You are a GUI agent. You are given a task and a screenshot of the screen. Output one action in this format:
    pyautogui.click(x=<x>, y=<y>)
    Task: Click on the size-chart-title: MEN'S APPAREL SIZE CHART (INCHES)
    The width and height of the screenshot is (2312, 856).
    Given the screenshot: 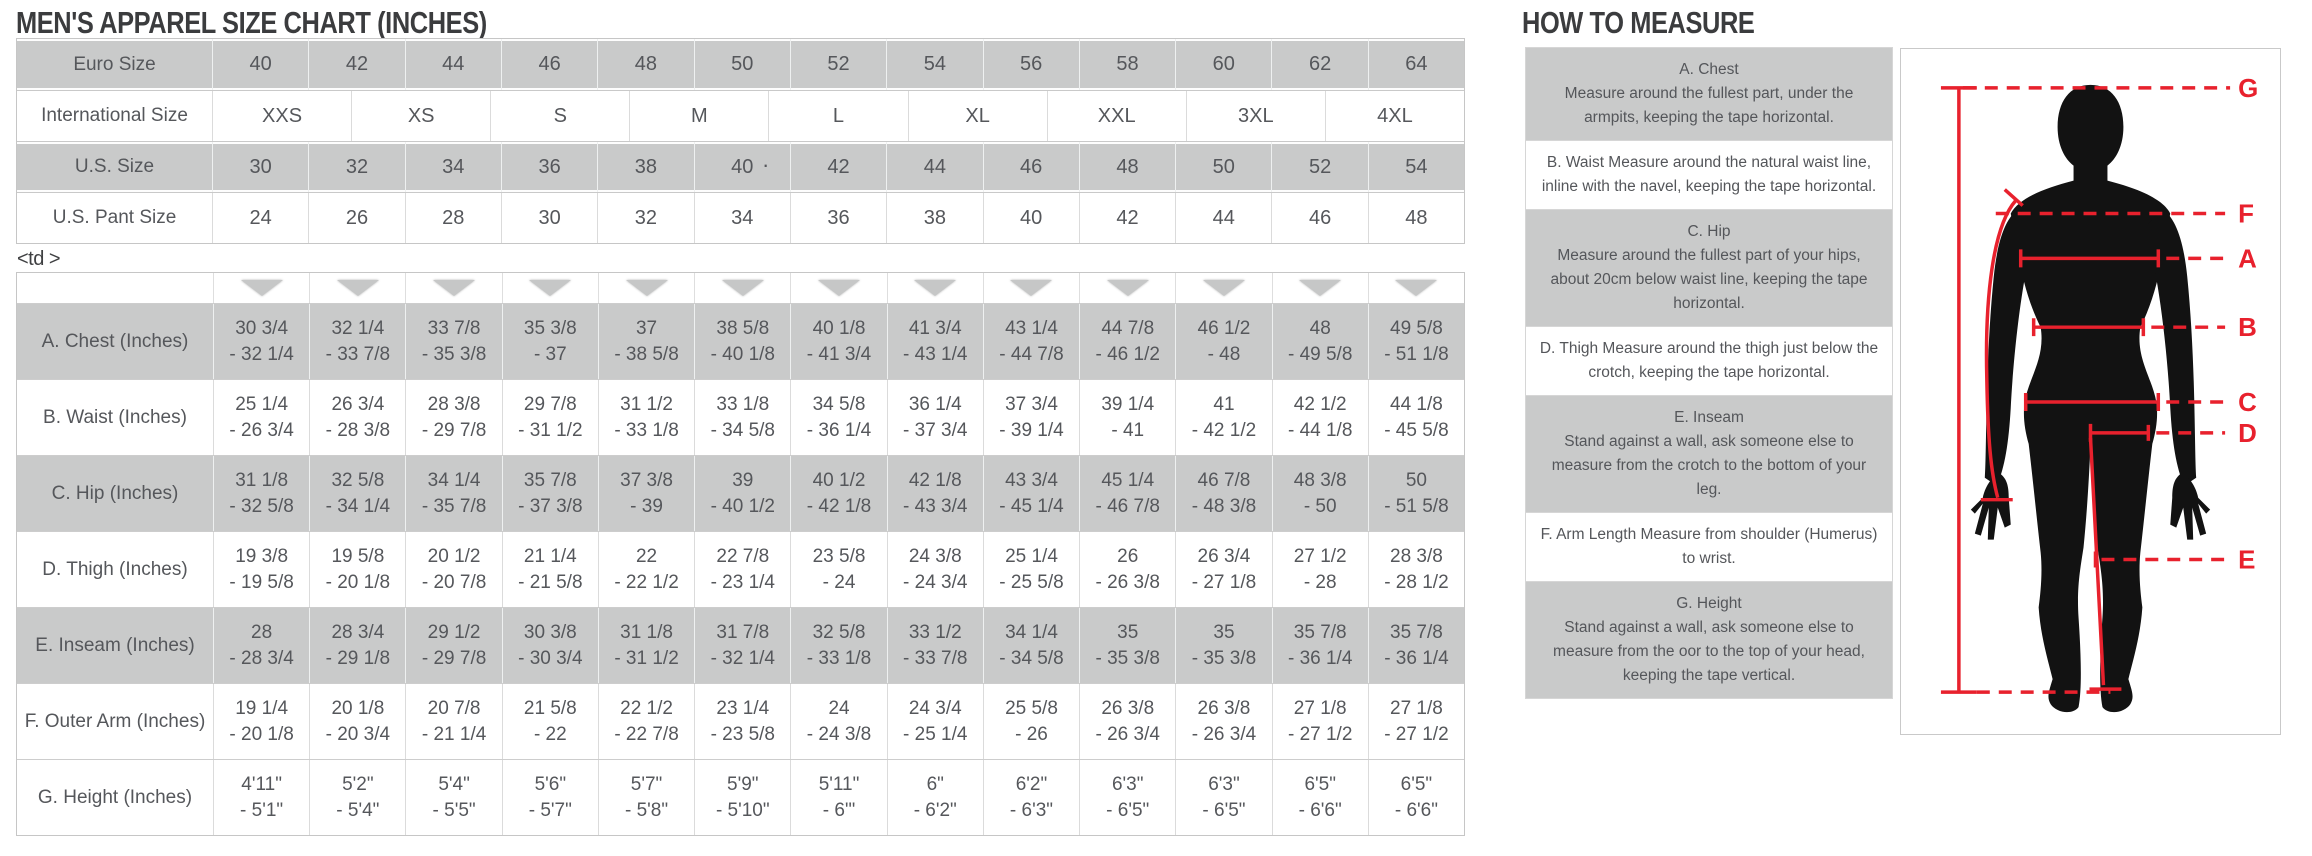 What is the action you would take?
    pyautogui.click(x=251, y=22)
    